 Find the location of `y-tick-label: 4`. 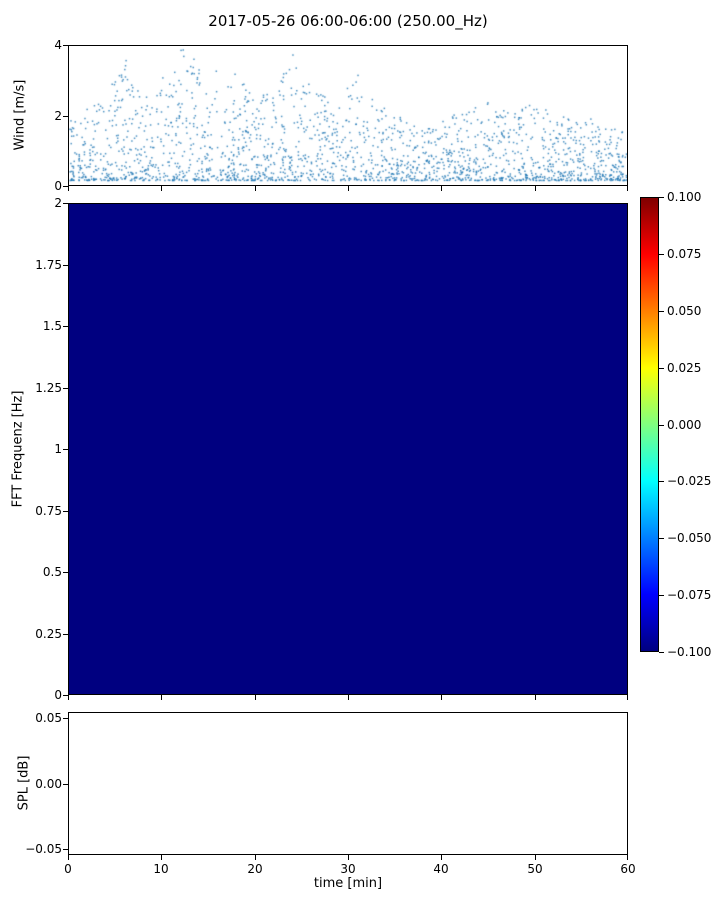

y-tick-label: 4 is located at coordinates (58, 45).